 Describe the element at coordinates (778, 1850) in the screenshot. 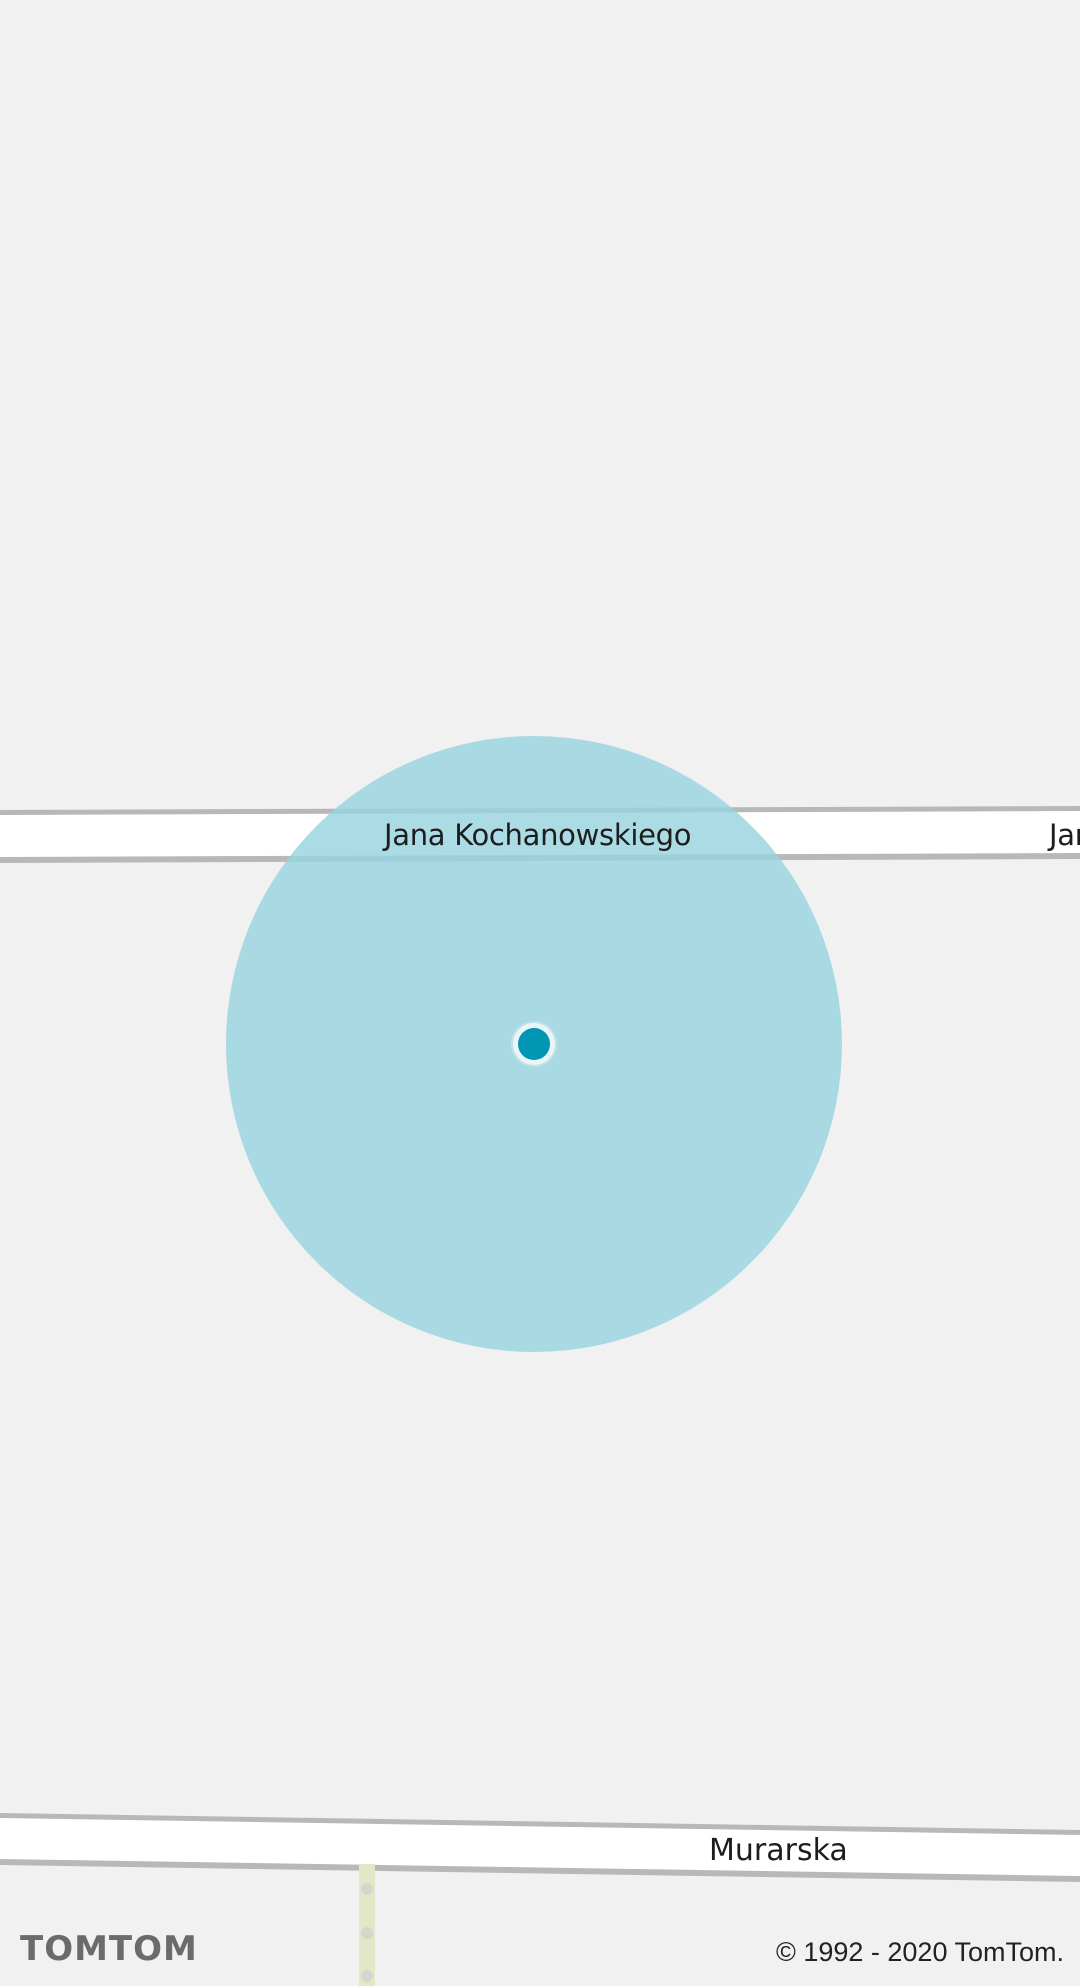

I see `street-label-murarska: Murarska` at that location.